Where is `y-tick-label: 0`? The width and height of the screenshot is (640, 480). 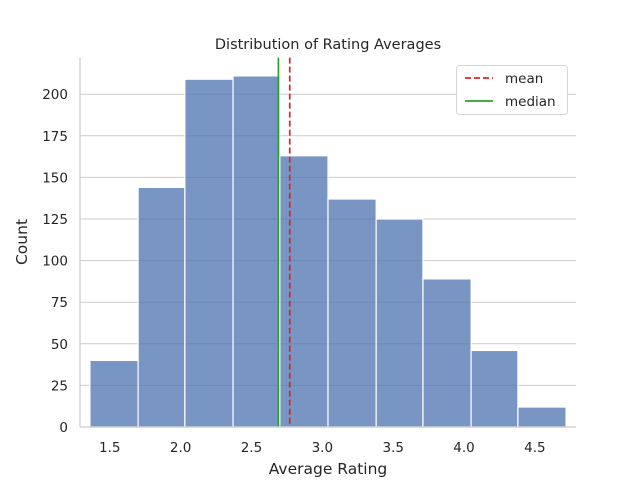
y-tick-label: 0 is located at coordinates (63, 428).